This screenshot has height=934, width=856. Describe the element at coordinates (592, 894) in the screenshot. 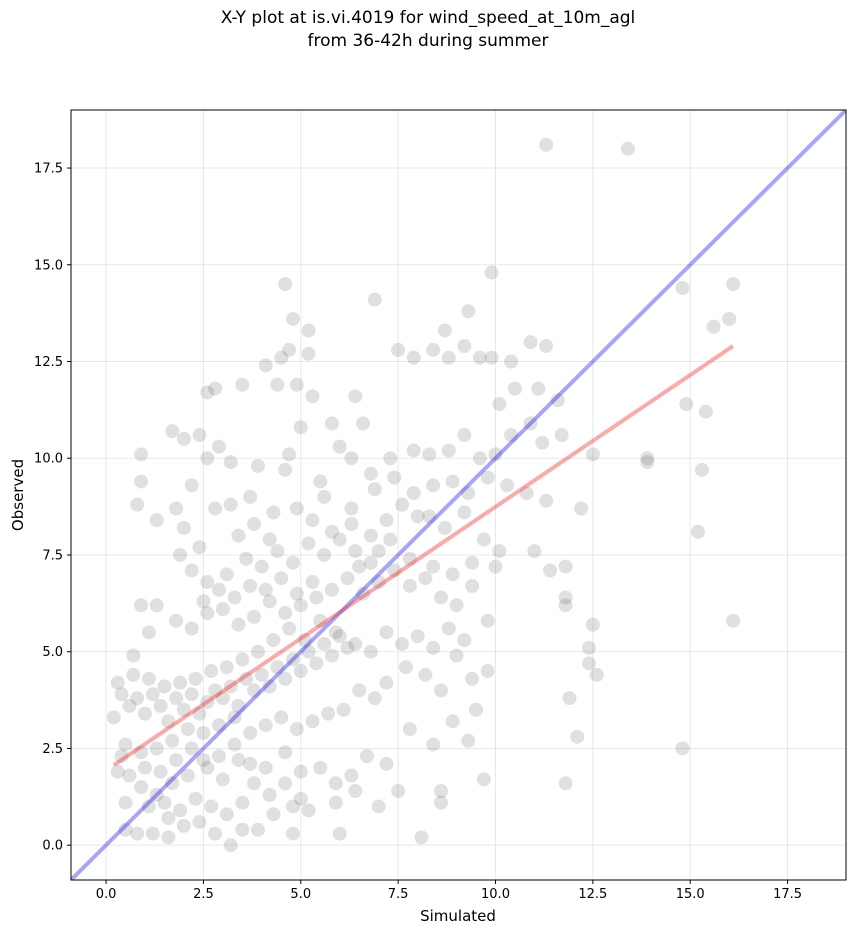

I see `x-tick-label: 12.5` at that location.